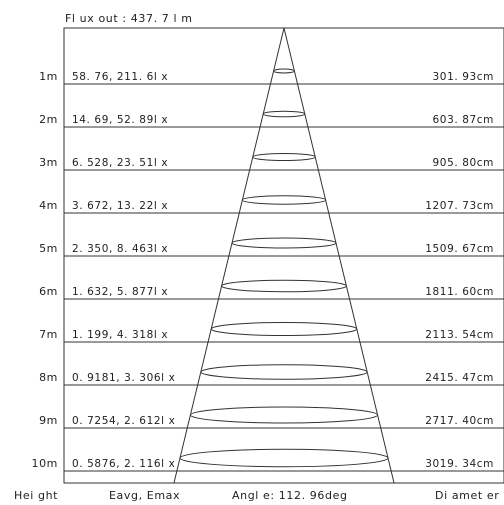 The image size is (504, 505). What do you see at coordinates (467, 495) in the screenshot?
I see `diameter-column-label: Di amet er` at bounding box center [467, 495].